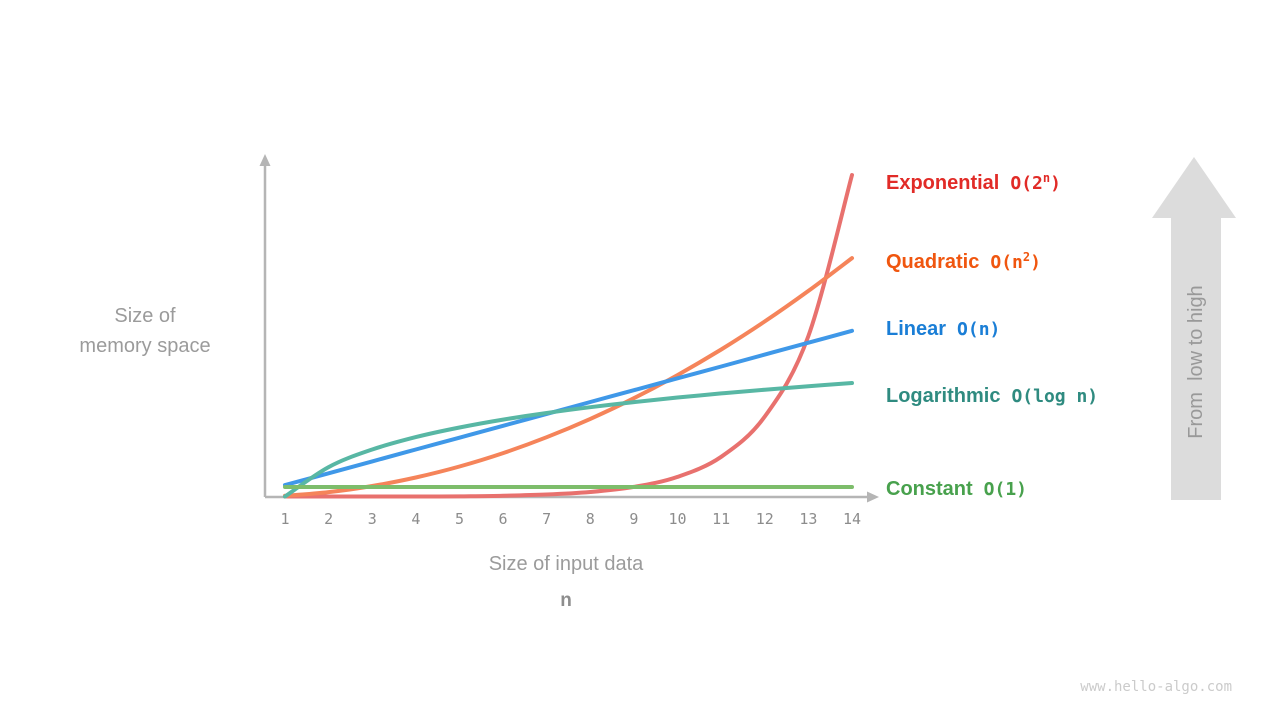  I want to click on y-axis-label: Size of memory space, so click(145, 331).